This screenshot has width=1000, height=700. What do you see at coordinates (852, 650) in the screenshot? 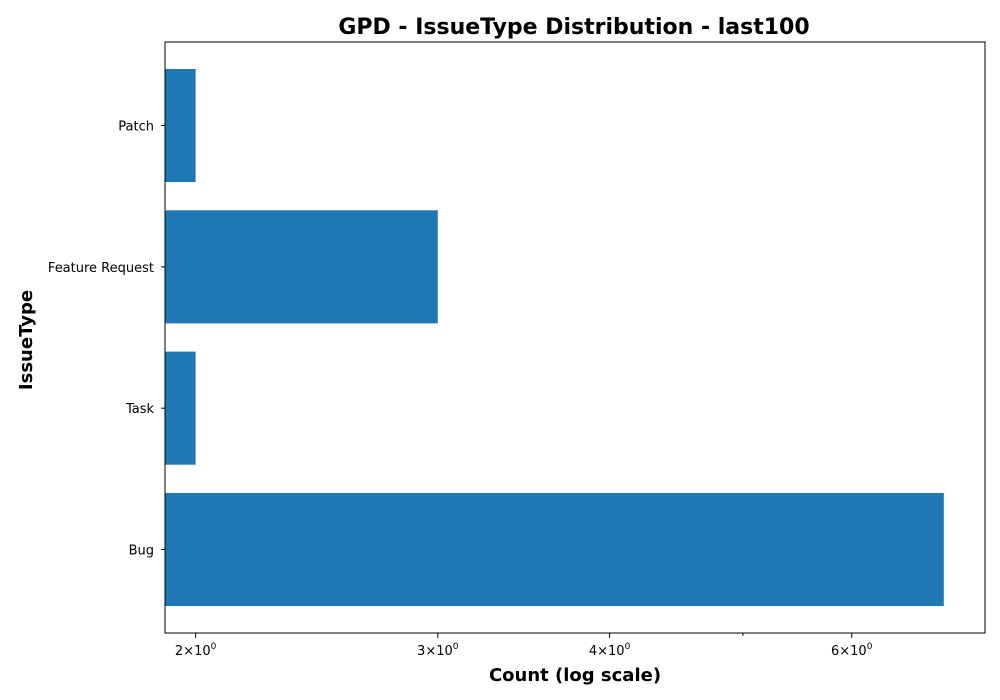
I see `x-tick-label: 6×100` at bounding box center [852, 650].